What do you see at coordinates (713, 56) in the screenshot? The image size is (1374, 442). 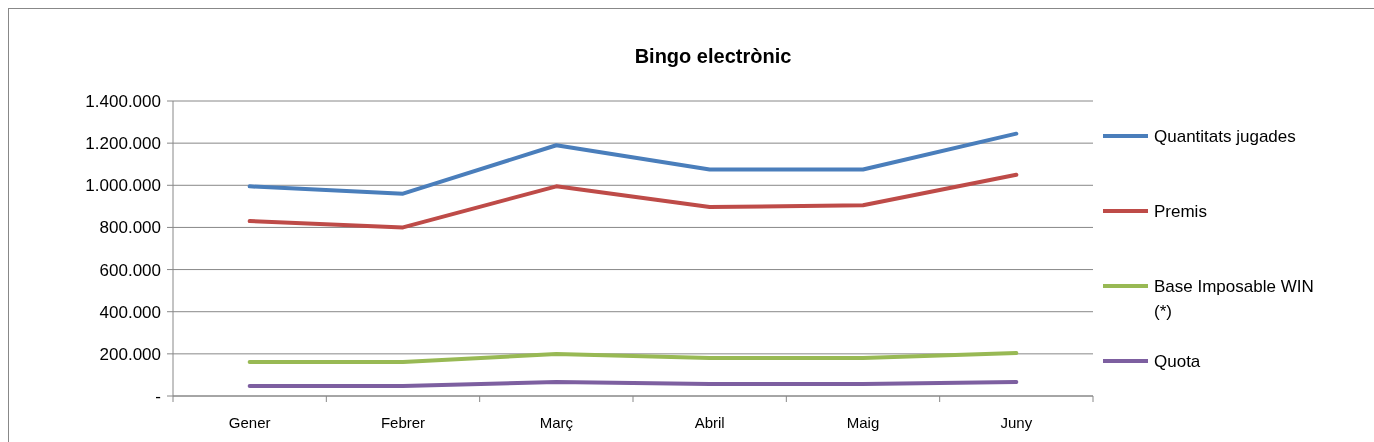 I see `chart-title: Bingo electrònic` at bounding box center [713, 56].